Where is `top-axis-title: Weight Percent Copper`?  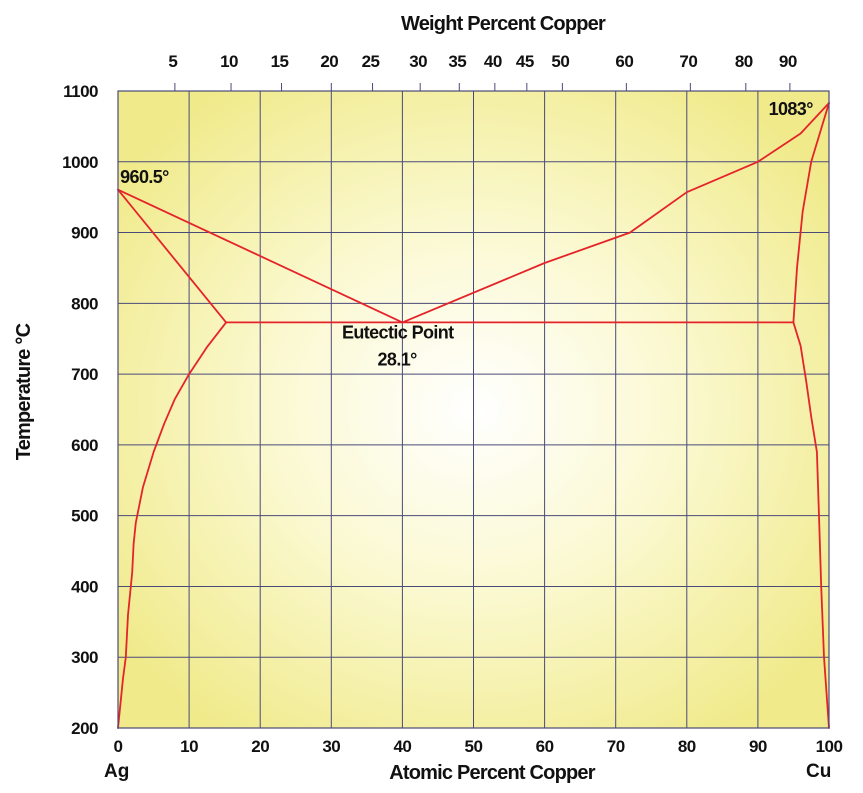 top-axis-title: Weight Percent Copper is located at coordinates (503, 24).